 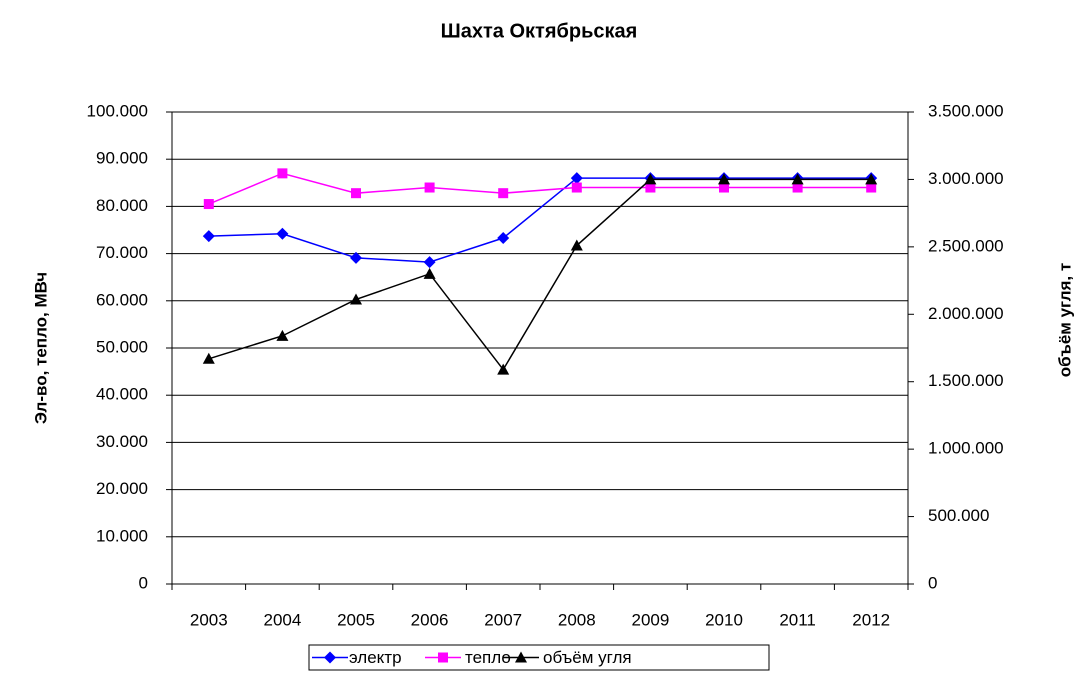 I want to click on x-tick-label: 2010, so click(x=724, y=619).